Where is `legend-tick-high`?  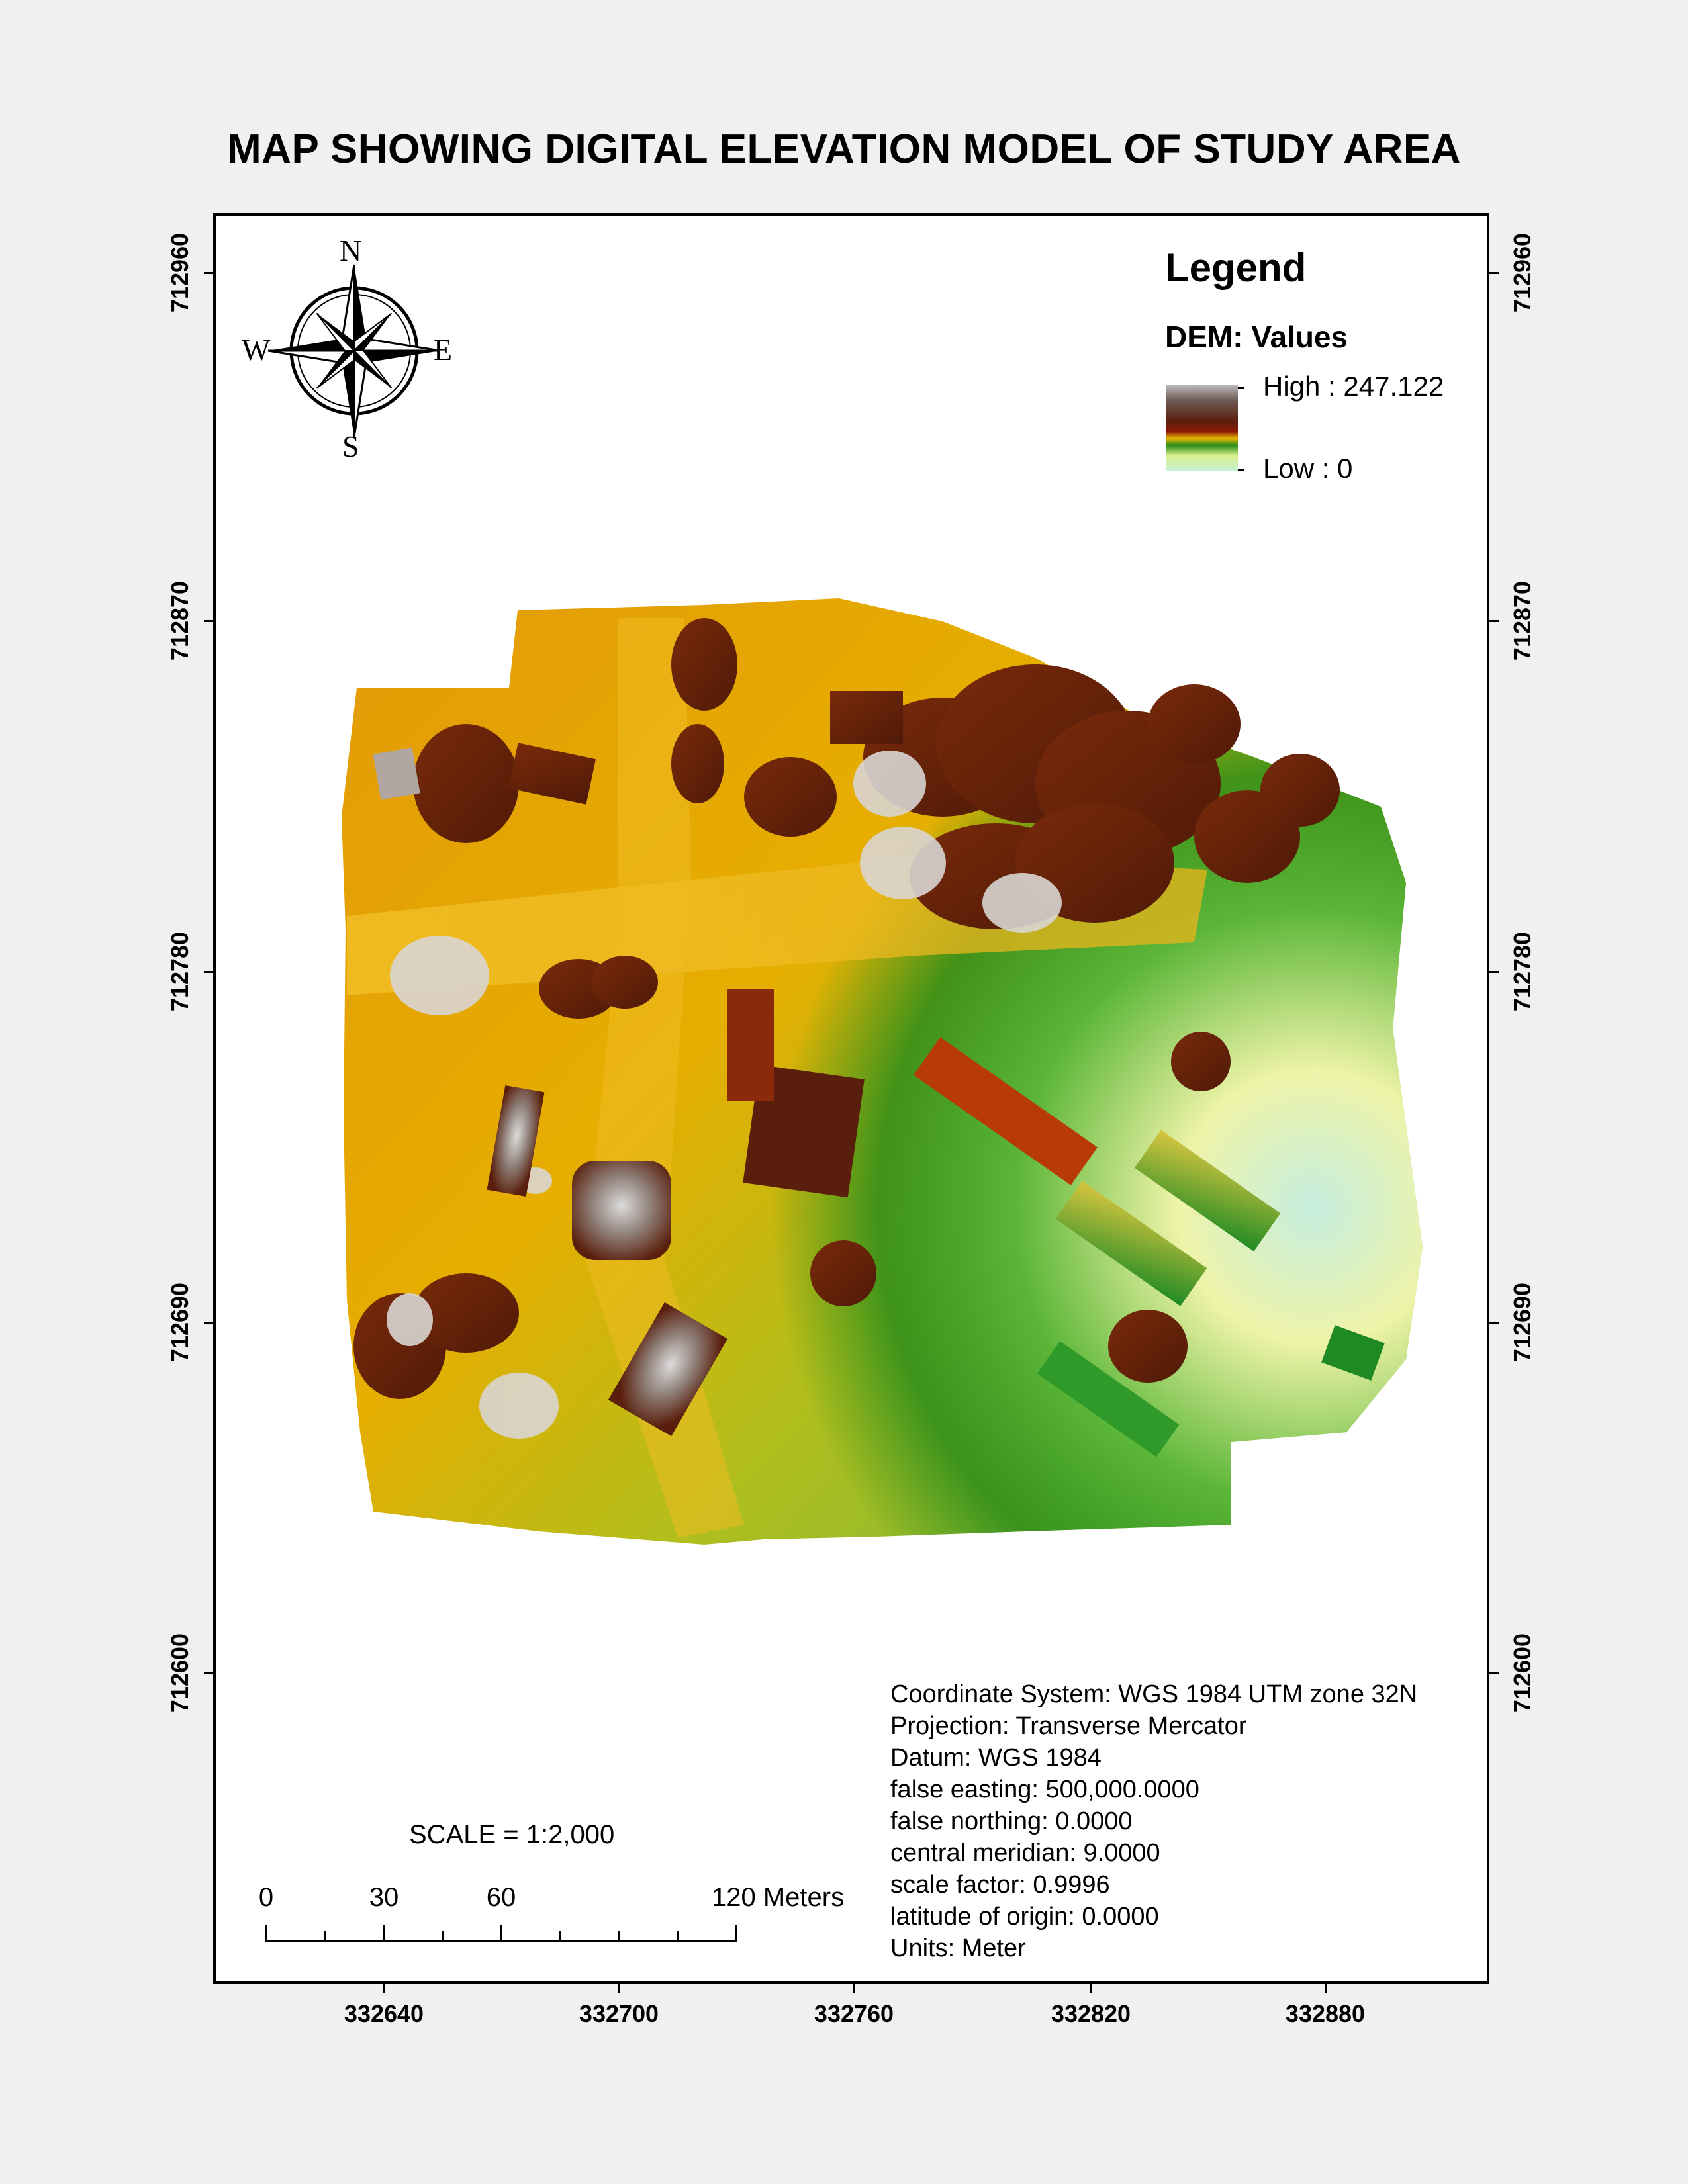
legend-tick-high is located at coordinates (1241, 388).